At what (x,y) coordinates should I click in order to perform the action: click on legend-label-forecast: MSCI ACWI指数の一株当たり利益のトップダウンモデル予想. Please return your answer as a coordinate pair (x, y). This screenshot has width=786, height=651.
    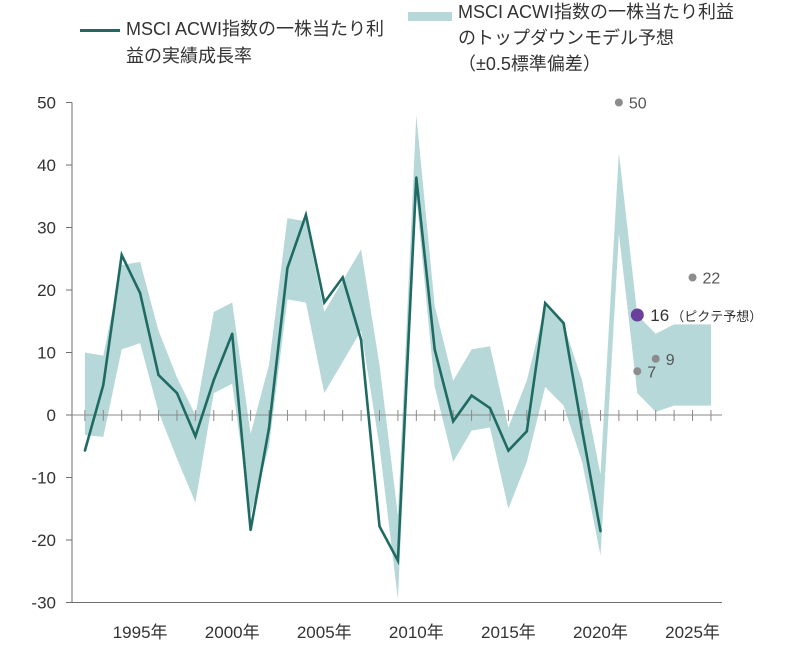
    Looking at the image, I should click on (596, 25).